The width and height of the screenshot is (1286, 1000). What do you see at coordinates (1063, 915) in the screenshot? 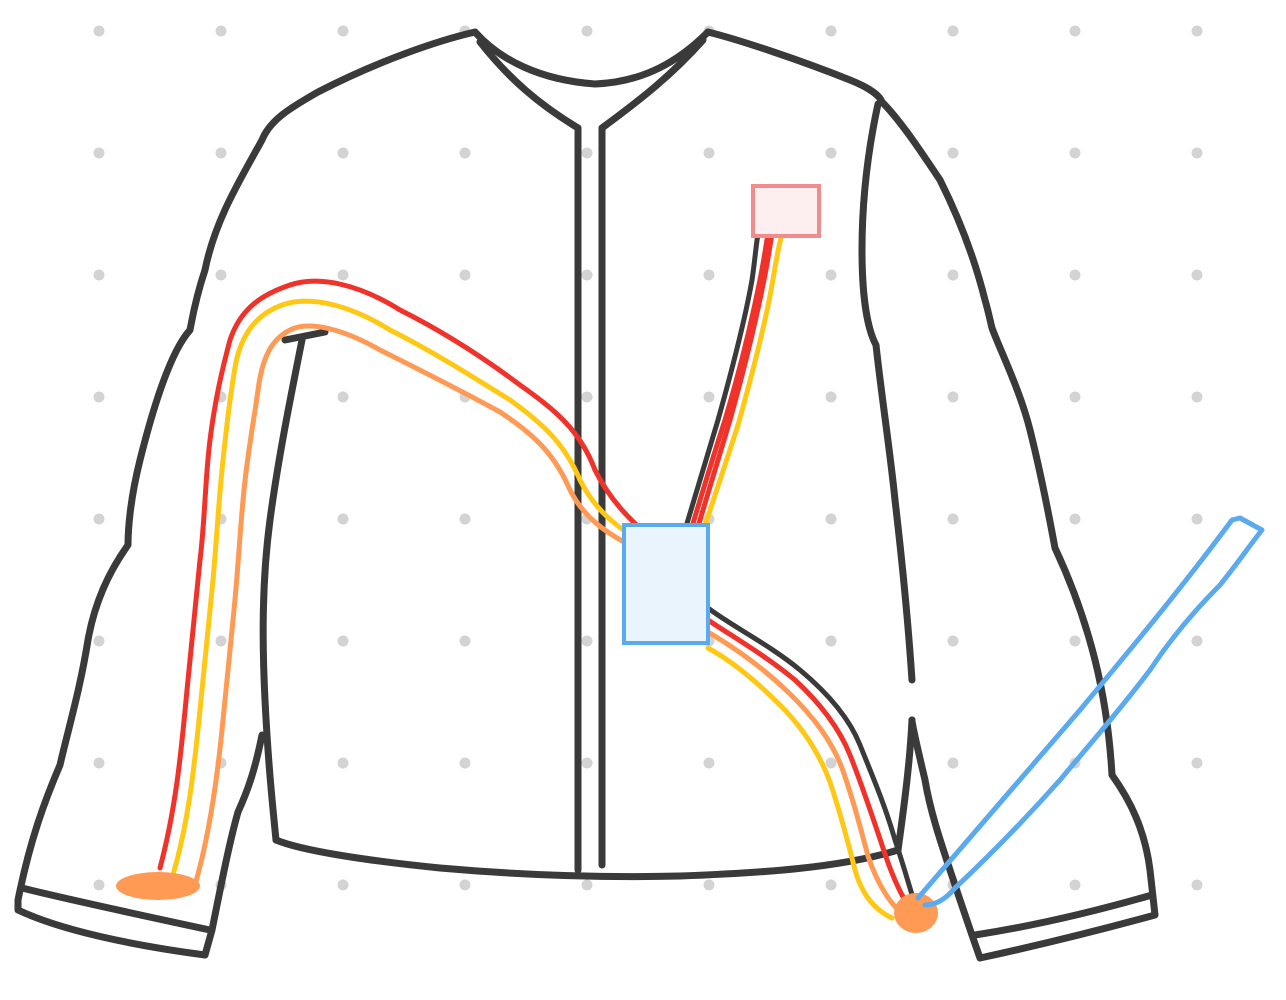
I see `right-cuff-line` at bounding box center [1063, 915].